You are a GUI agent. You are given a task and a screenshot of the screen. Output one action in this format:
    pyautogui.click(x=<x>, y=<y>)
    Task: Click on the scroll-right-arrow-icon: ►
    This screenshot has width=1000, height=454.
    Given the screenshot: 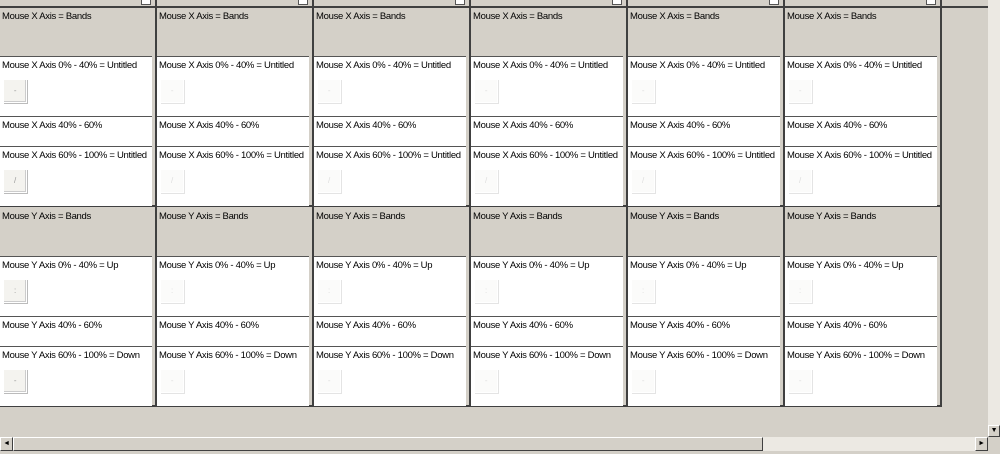 What is the action you would take?
    pyautogui.click(x=981, y=444)
    